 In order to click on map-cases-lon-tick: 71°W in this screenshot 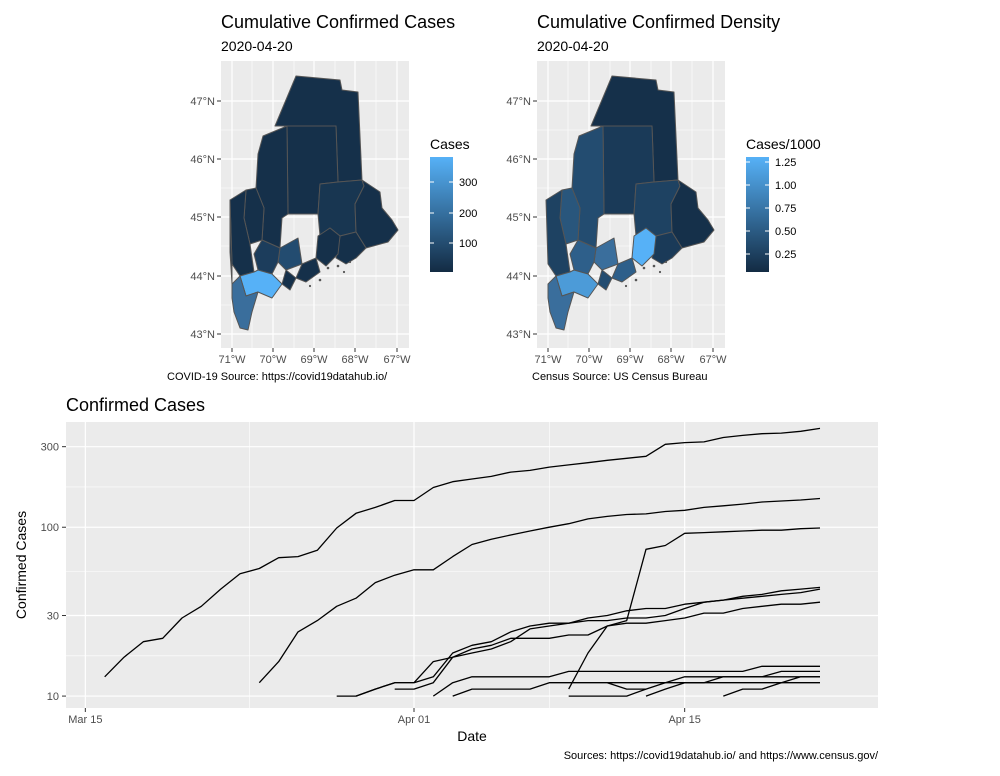, I will do `click(232, 360)`.